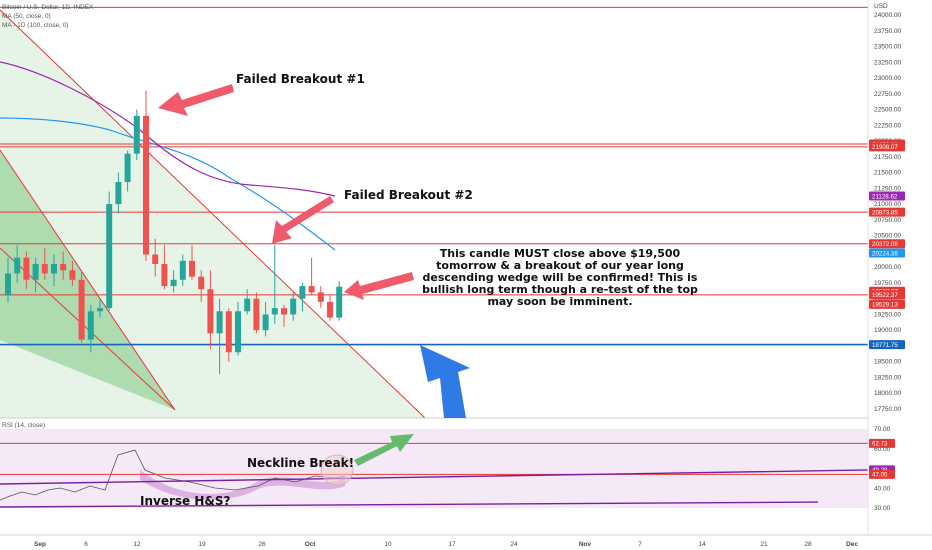 Image resolution: width=932 pixels, height=550 pixels. What do you see at coordinates (337, 470) in the screenshot?
I see `neckline-highlight-circle` at bounding box center [337, 470].